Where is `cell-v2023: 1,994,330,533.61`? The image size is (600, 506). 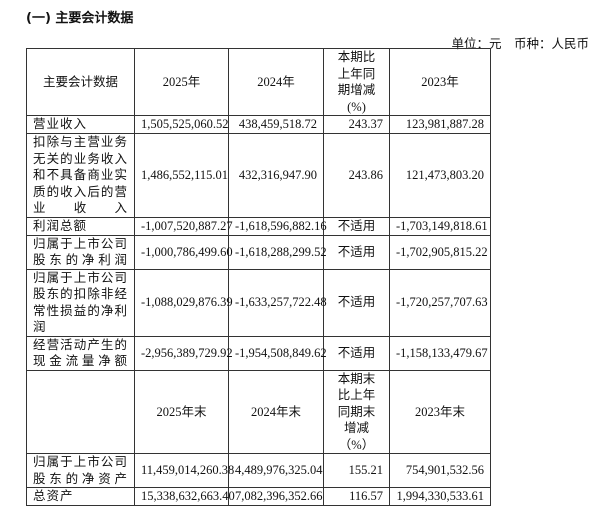 cell-v2023: 1,994,330,533.61 is located at coordinates (440, 496).